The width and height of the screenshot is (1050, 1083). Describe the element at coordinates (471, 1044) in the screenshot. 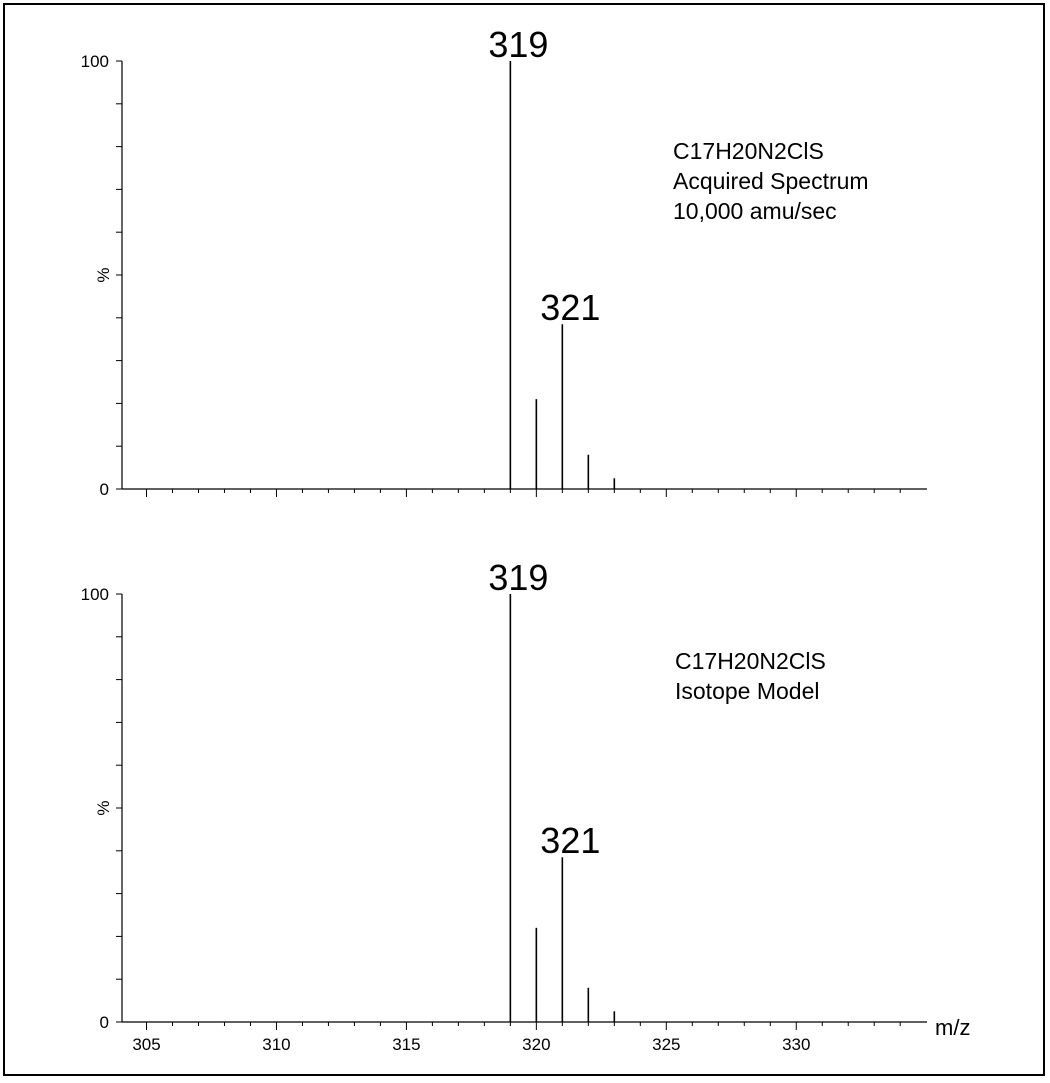

I see `x-tick-labels: 305 310 315 320 325 330` at that location.